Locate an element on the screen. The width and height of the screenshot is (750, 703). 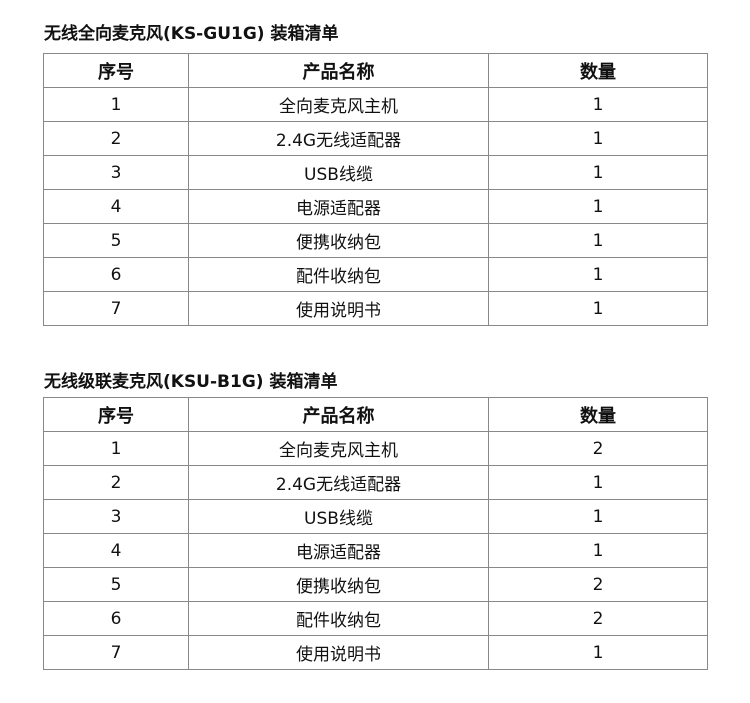
table-row: 6 配件收纳包 2 is located at coordinates (375, 618).